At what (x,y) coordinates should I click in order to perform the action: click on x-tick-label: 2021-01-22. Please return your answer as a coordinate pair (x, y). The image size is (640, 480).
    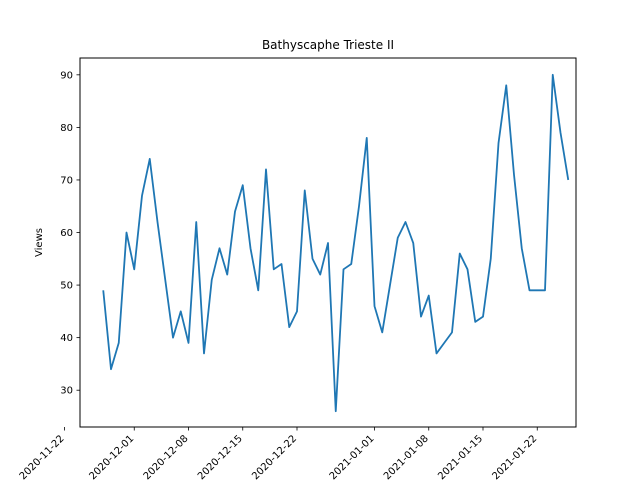
    Looking at the image, I should click on (514, 456).